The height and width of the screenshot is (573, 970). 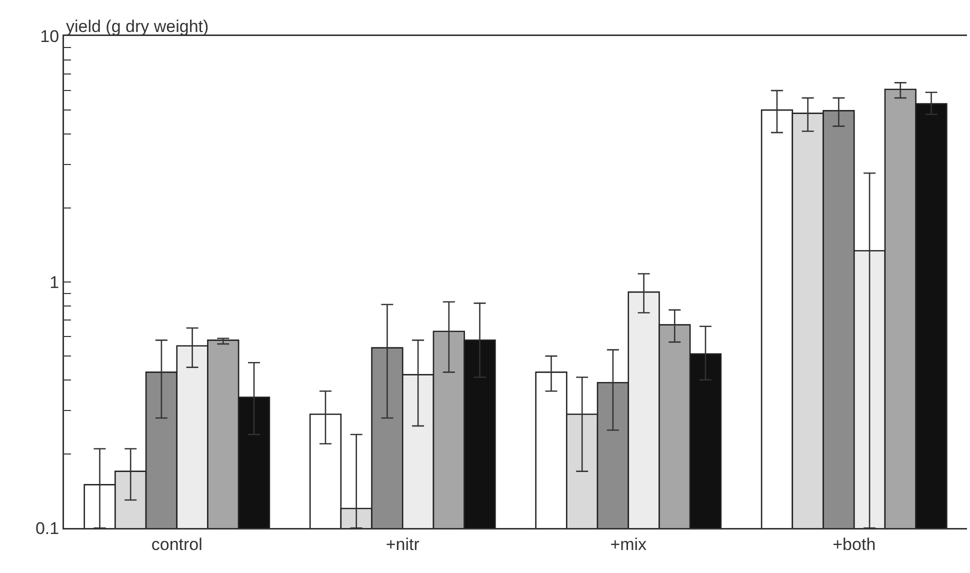 What do you see at coordinates (50, 36) in the screenshot?
I see `y-tick-label: 10` at bounding box center [50, 36].